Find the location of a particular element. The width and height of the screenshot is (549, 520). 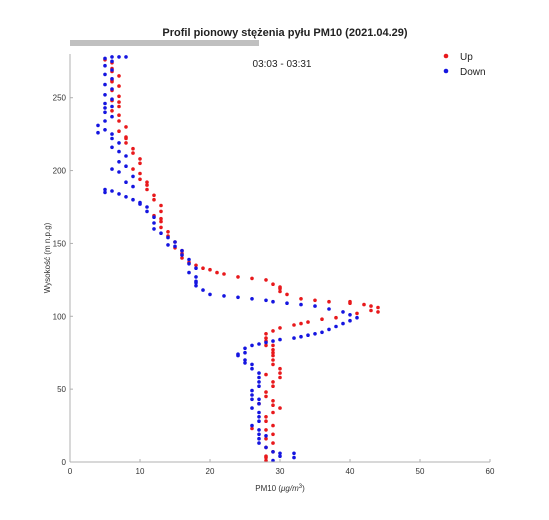

y-tick-label-3: 150 is located at coordinates (60, 243).